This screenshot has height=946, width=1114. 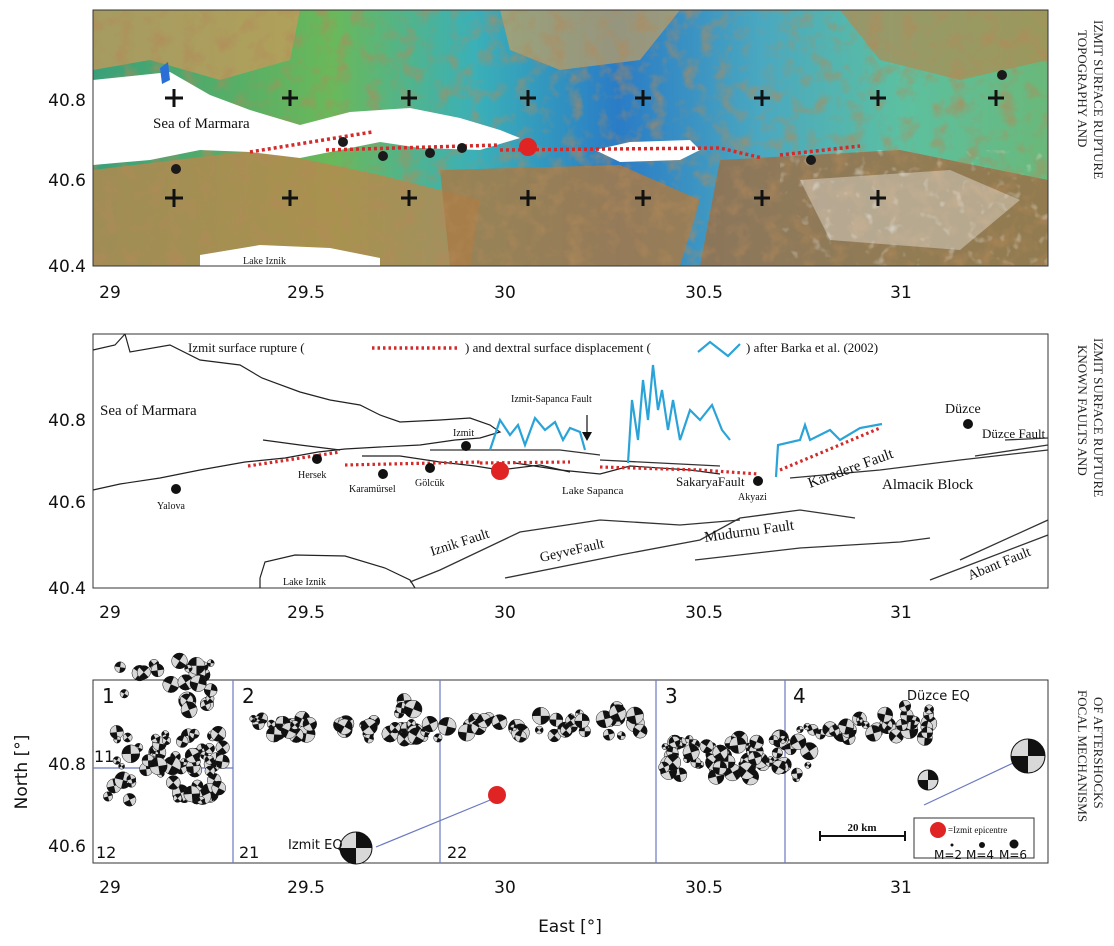 I want to click on region-1: 1, so click(x=108, y=696).